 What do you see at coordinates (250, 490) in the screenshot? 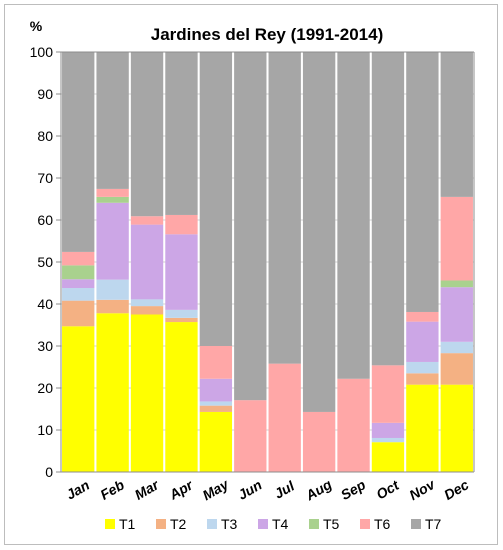
I see `x-tick-label: Jun` at bounding box center [250, 490].